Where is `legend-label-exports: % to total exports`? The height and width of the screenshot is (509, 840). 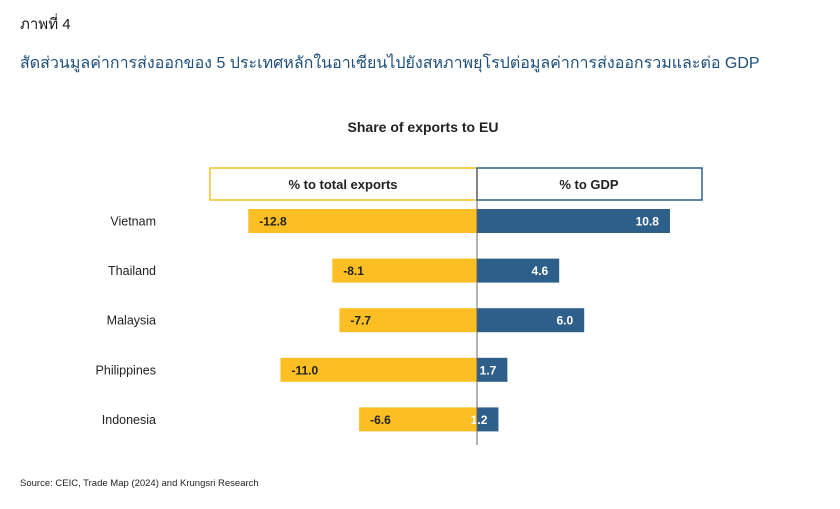 legend-label-exports: % to total exports is located at coordinates (342, 184).